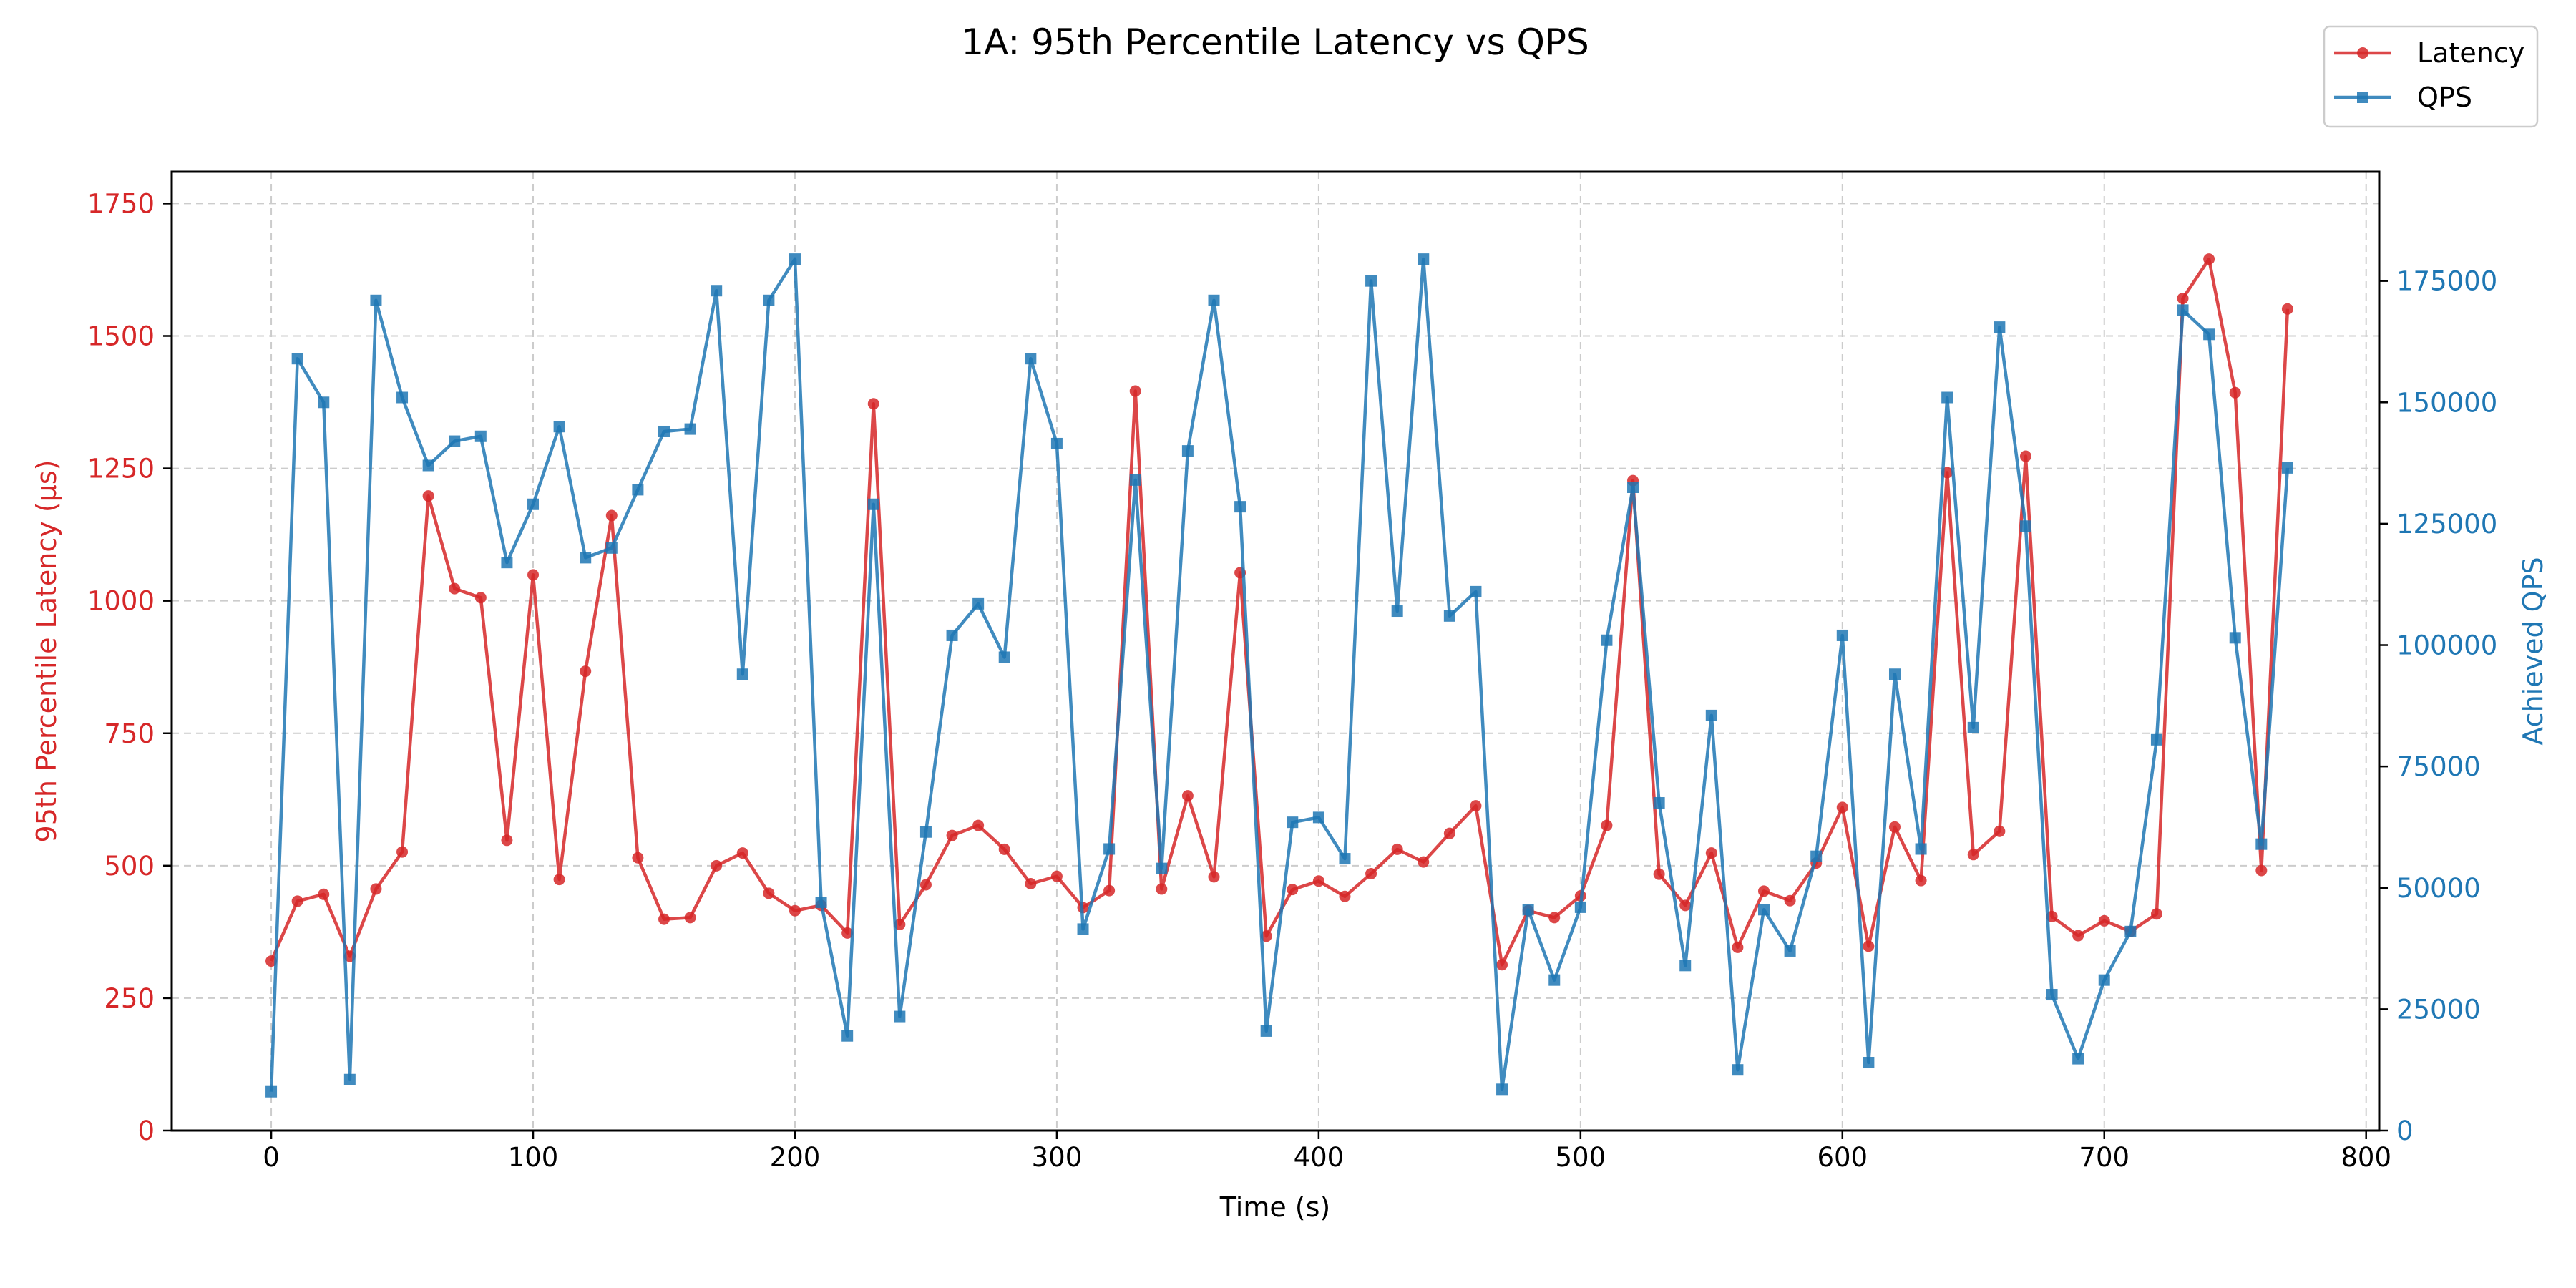 This screenshot has height=1288, width=2576. I want to click on y-left-tick-label: 1500, so click(121, 336).